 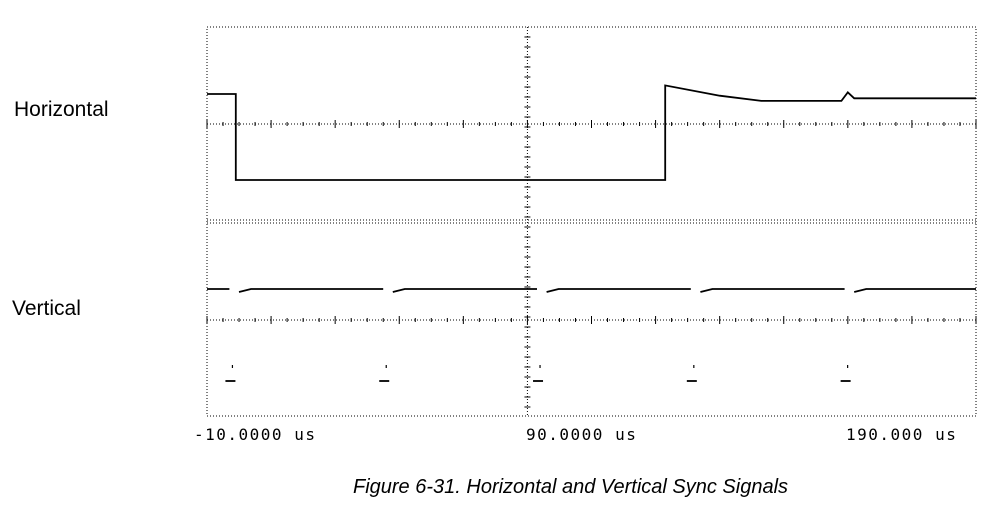 What do you see at coordinates (46, 308) in the screenshot?
I see `channel-label-vertical: Vertical` at bounding box center [46, 308].